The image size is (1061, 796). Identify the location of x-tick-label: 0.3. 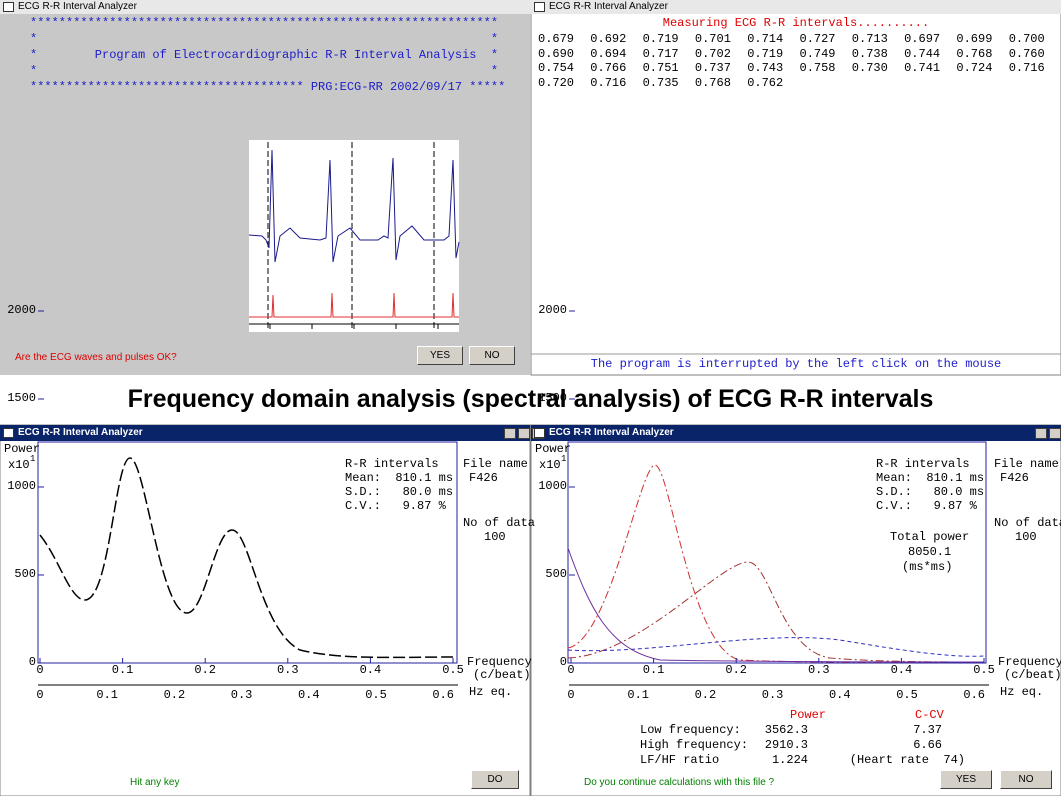
(287, 670).